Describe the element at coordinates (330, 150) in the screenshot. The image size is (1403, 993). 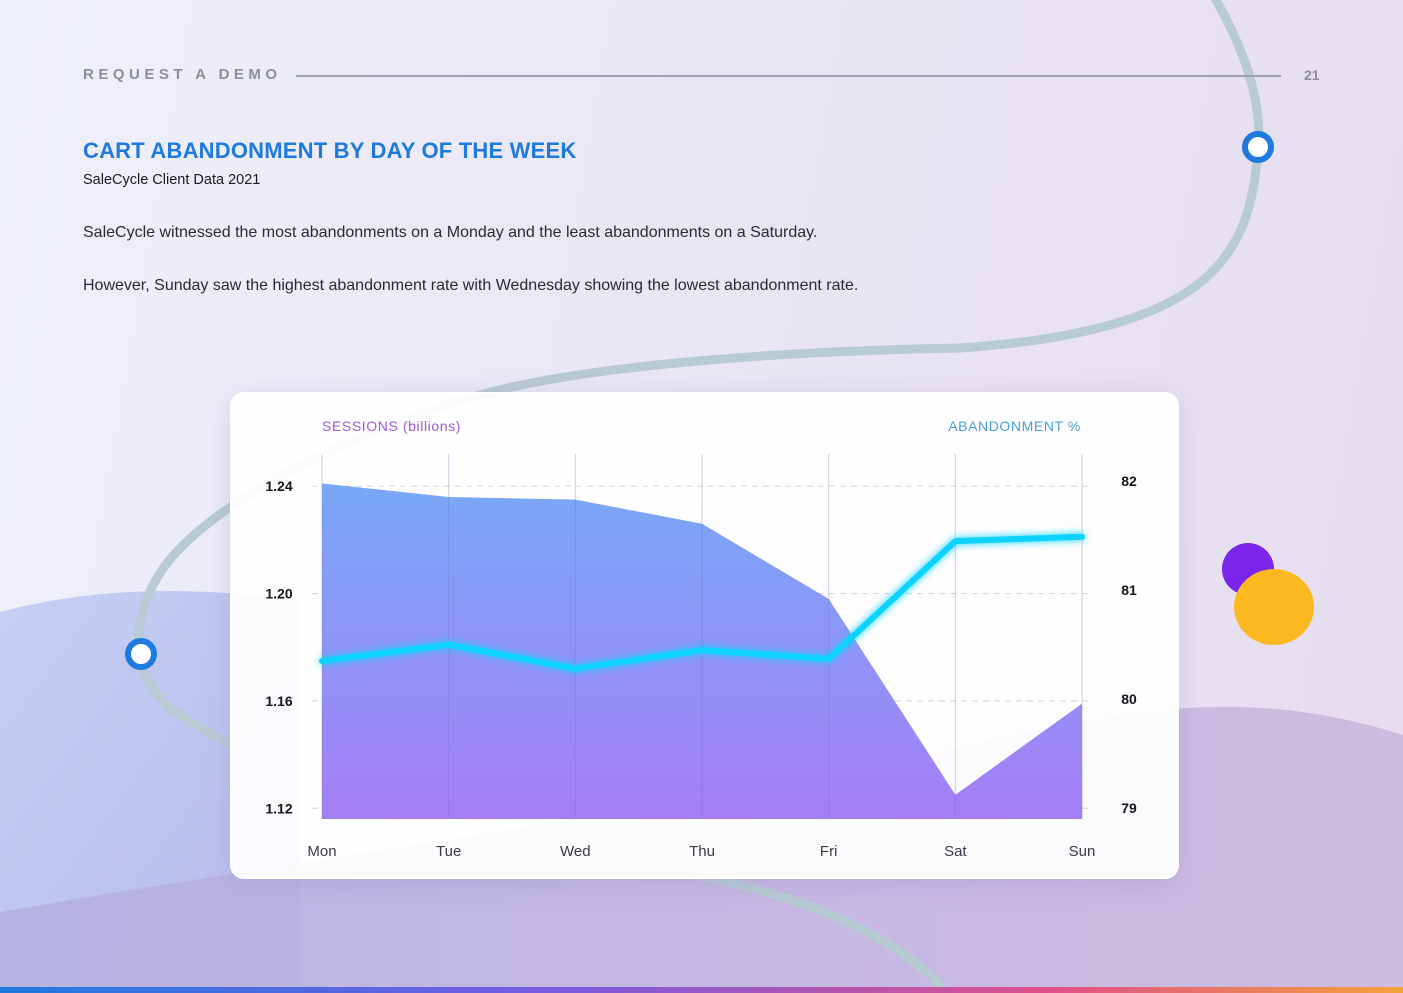
I see `section-title: CART ABANDONMENT BY DAY OF THE WEEK` at that location.